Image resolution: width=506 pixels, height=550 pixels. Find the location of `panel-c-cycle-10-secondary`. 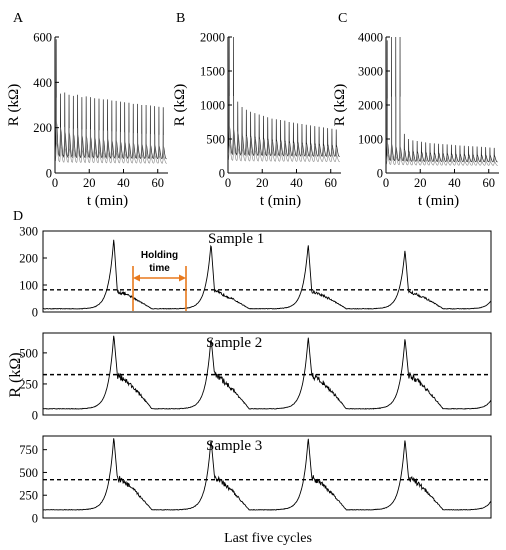

panel-c-cycle-10-secondary is located at coordinates (427, 160).